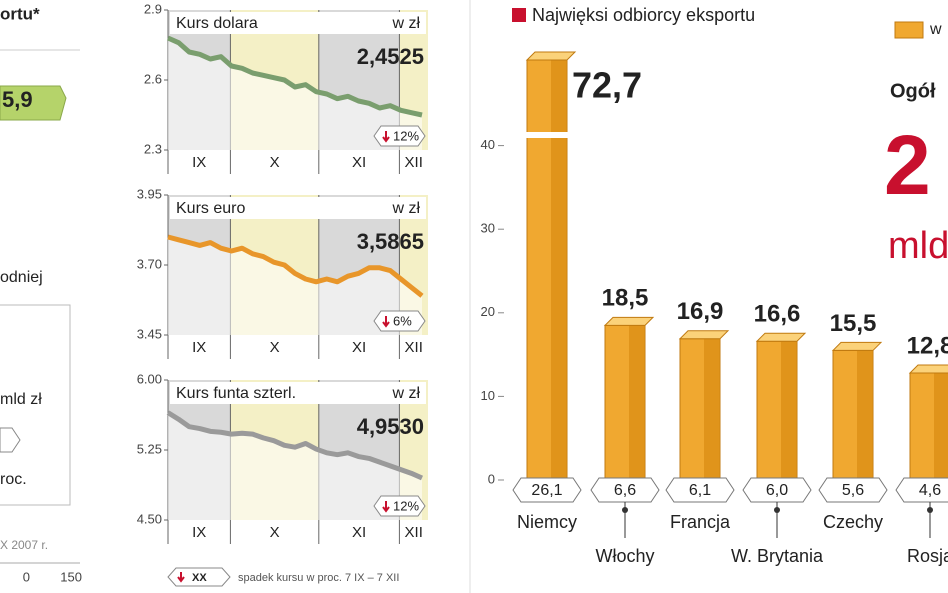 The width and height of the screenshot is (948, 593). I want to click on y-tick-label: 4.50, so click(149, 518).